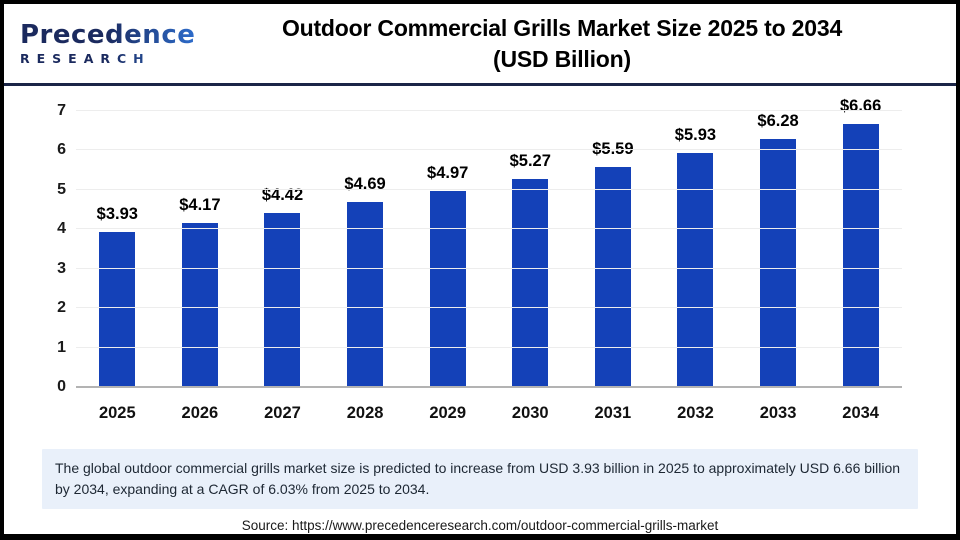 Image resolution: width=960 pixels, height=540 pixels. I want to click on bar-slot: $6.28 2033, so click(778, 266).